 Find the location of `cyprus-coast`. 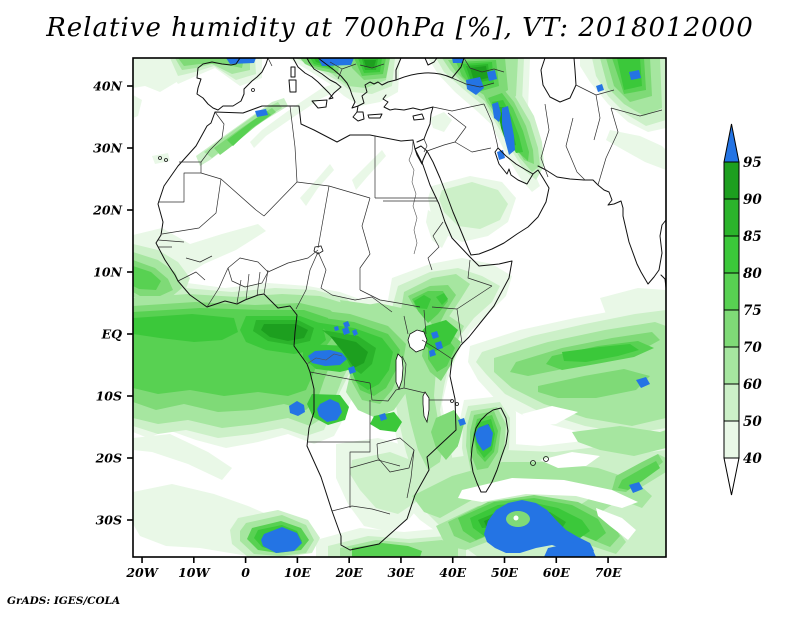

cyprus-coast is located at coordinates (418, 117).